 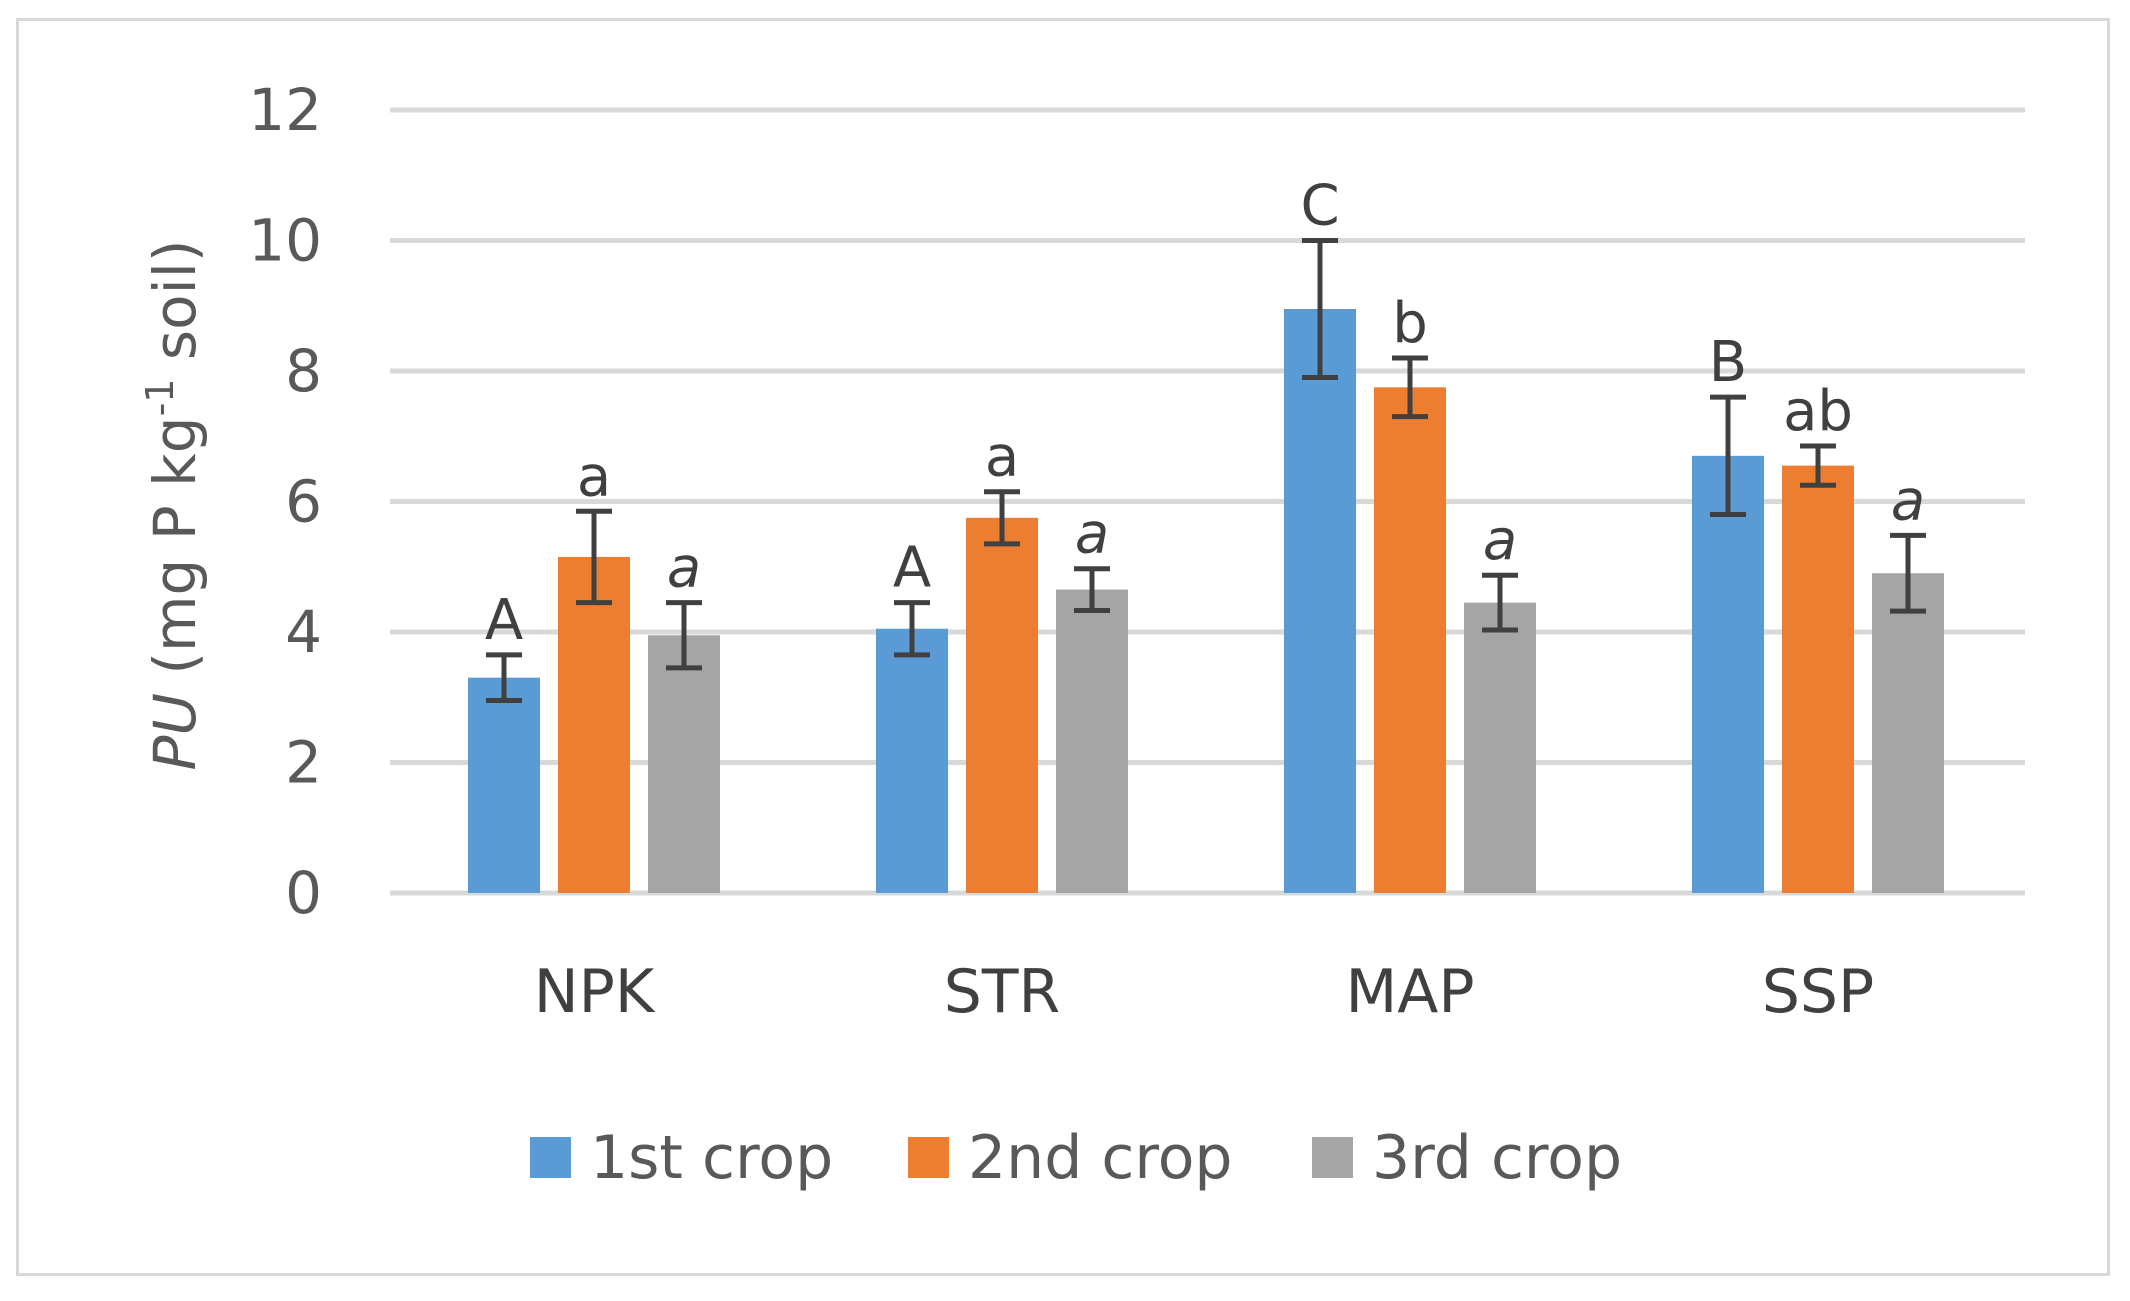 I want to click on y-tick-label: 2, so click(x=303, y=763).